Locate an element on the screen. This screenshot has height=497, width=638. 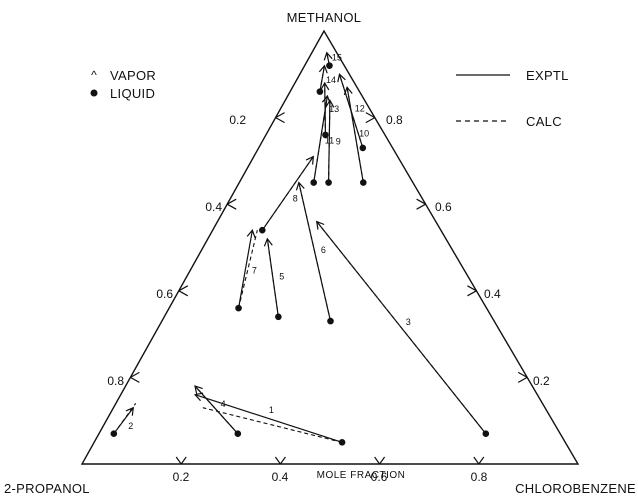
tie-line-label-13: 13 is located at coordinates (334, 109).